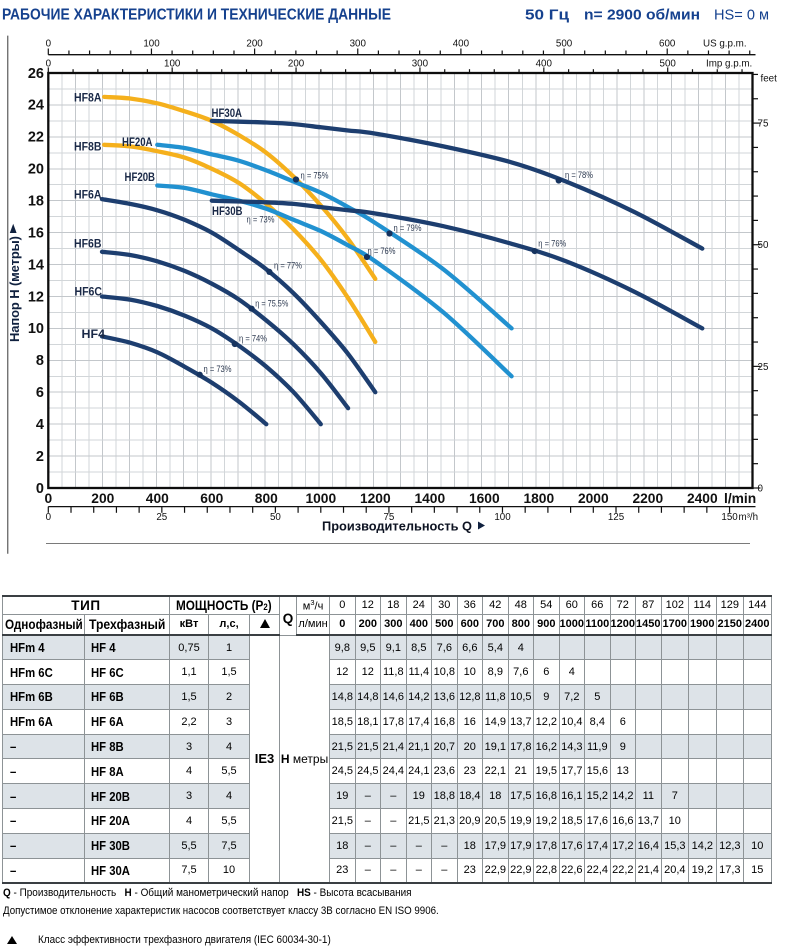 This screenshot has height=951, width=787. Describe the element at coordinates (137, 142) in the screenshot. I see `svg-text: HF20A` at that location.